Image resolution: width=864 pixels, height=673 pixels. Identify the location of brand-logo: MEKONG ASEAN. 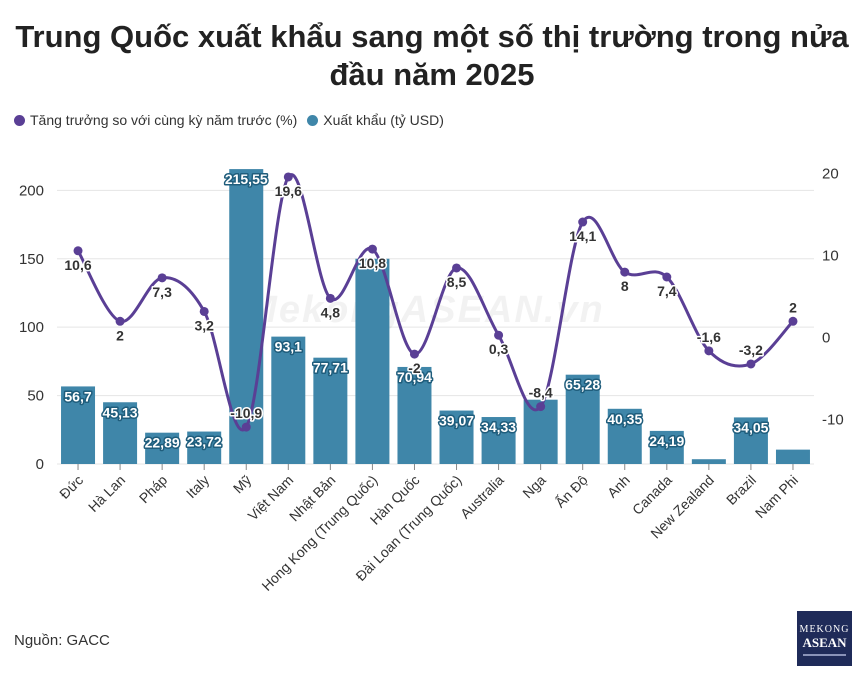
(824, 638).